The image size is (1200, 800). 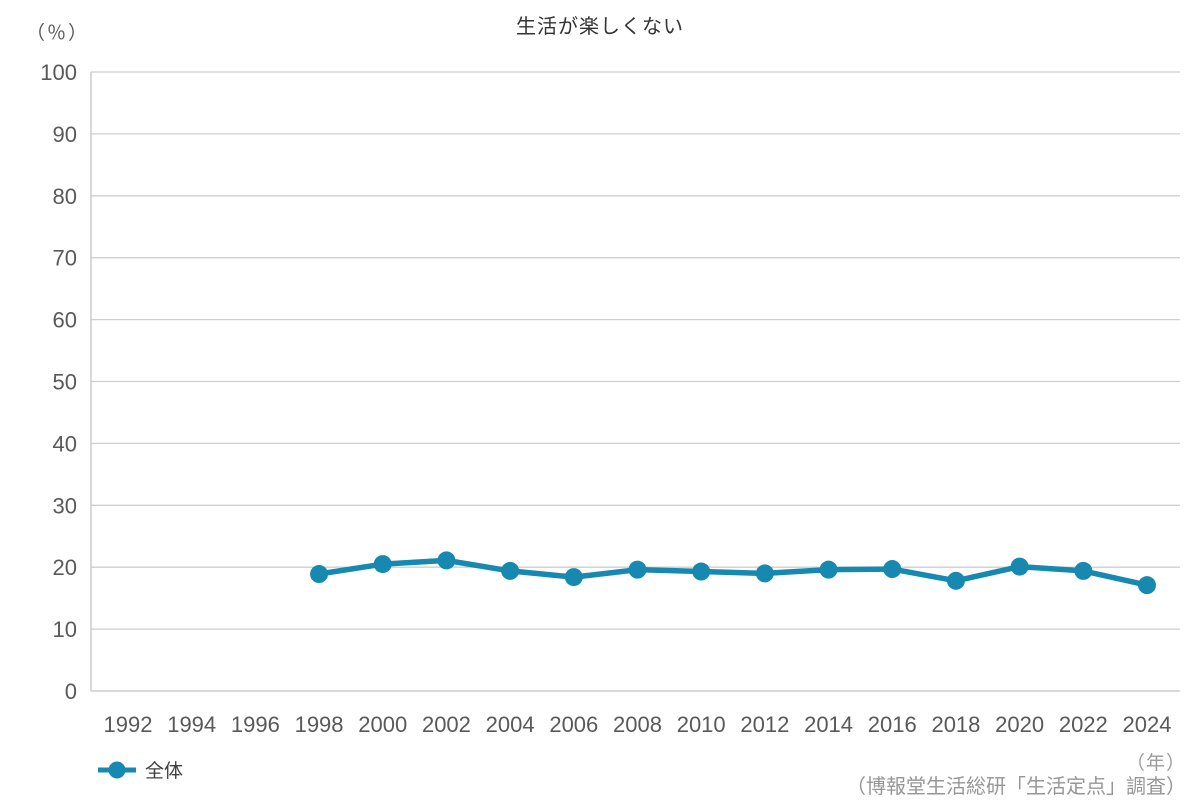 What do you see at coordinates (140, 769) in the screenshot?
I see `legend: 全体` at bounding box center [140, 769].